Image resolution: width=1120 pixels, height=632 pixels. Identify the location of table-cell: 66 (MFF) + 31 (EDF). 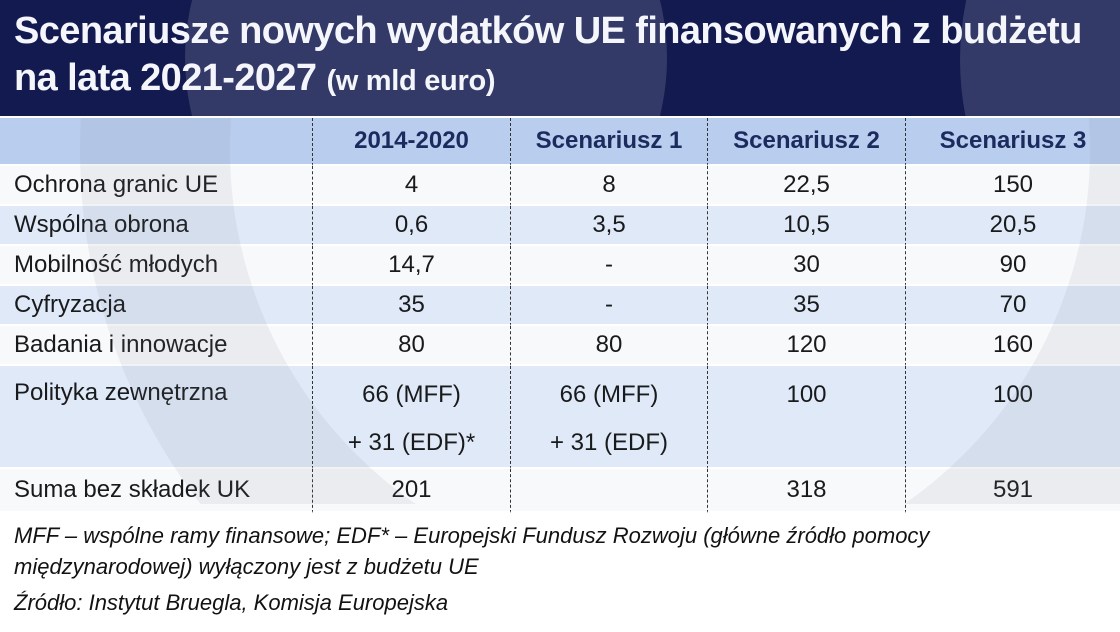
(608, 417).